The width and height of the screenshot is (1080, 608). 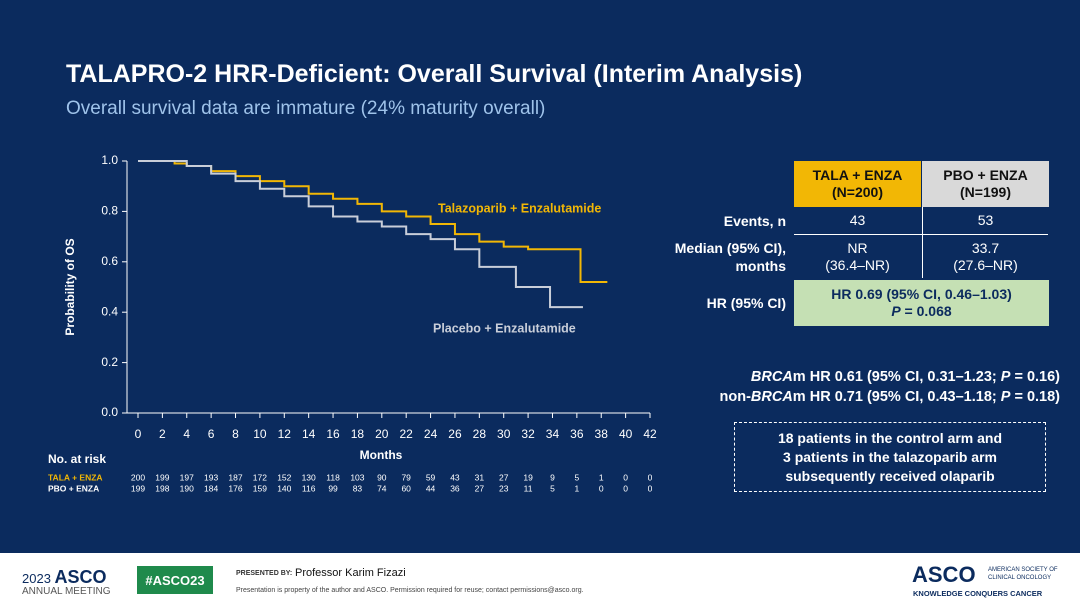 What do you see at coordinates (890, 456) in the screenshot?
I see `callout-line: 3 patients in the talazoparib arm` at bounding box center [890, 456].